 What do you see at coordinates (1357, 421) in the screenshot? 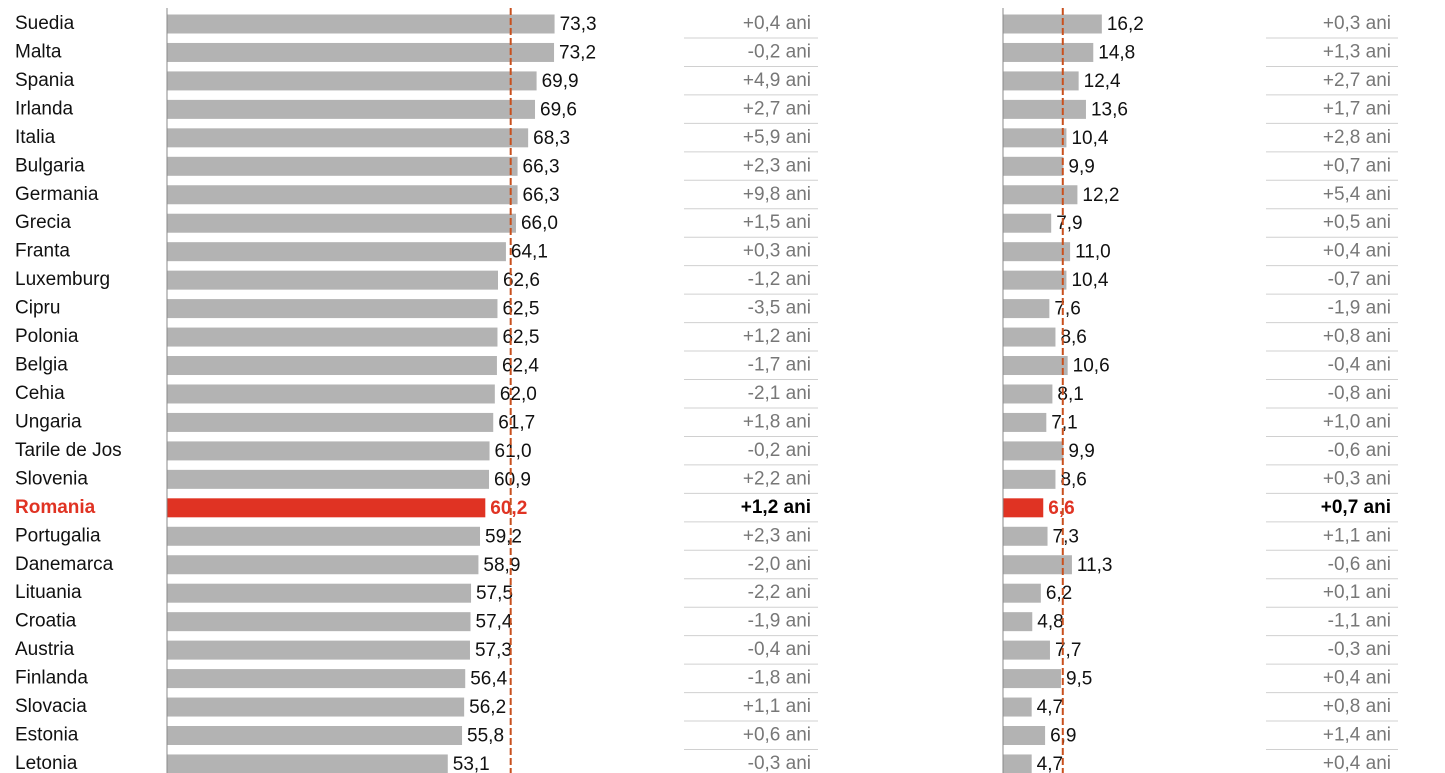
I see `change-label: +1,0 ani` at bounding box center [1357, 421].